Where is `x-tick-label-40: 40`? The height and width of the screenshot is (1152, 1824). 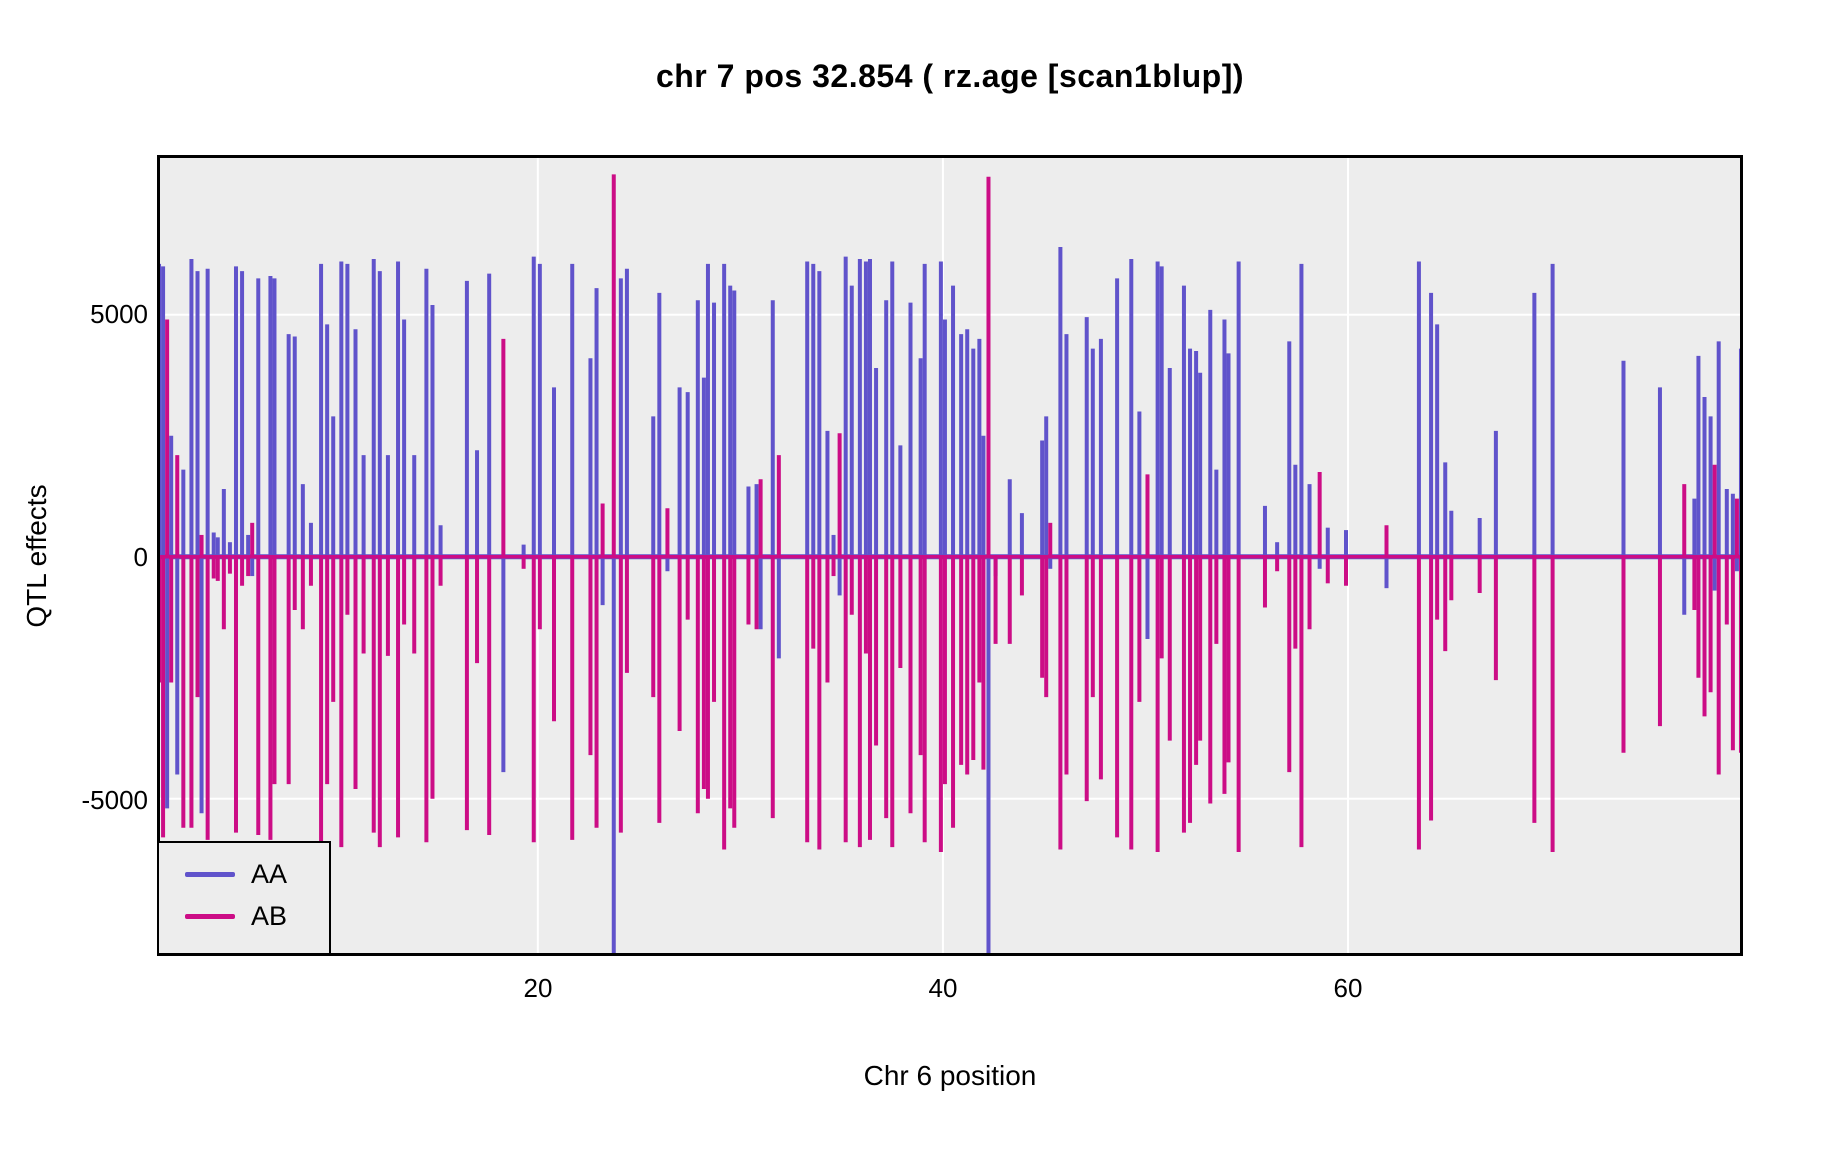
x-tick-label-40: 40 is located at coordinates (943, 988).